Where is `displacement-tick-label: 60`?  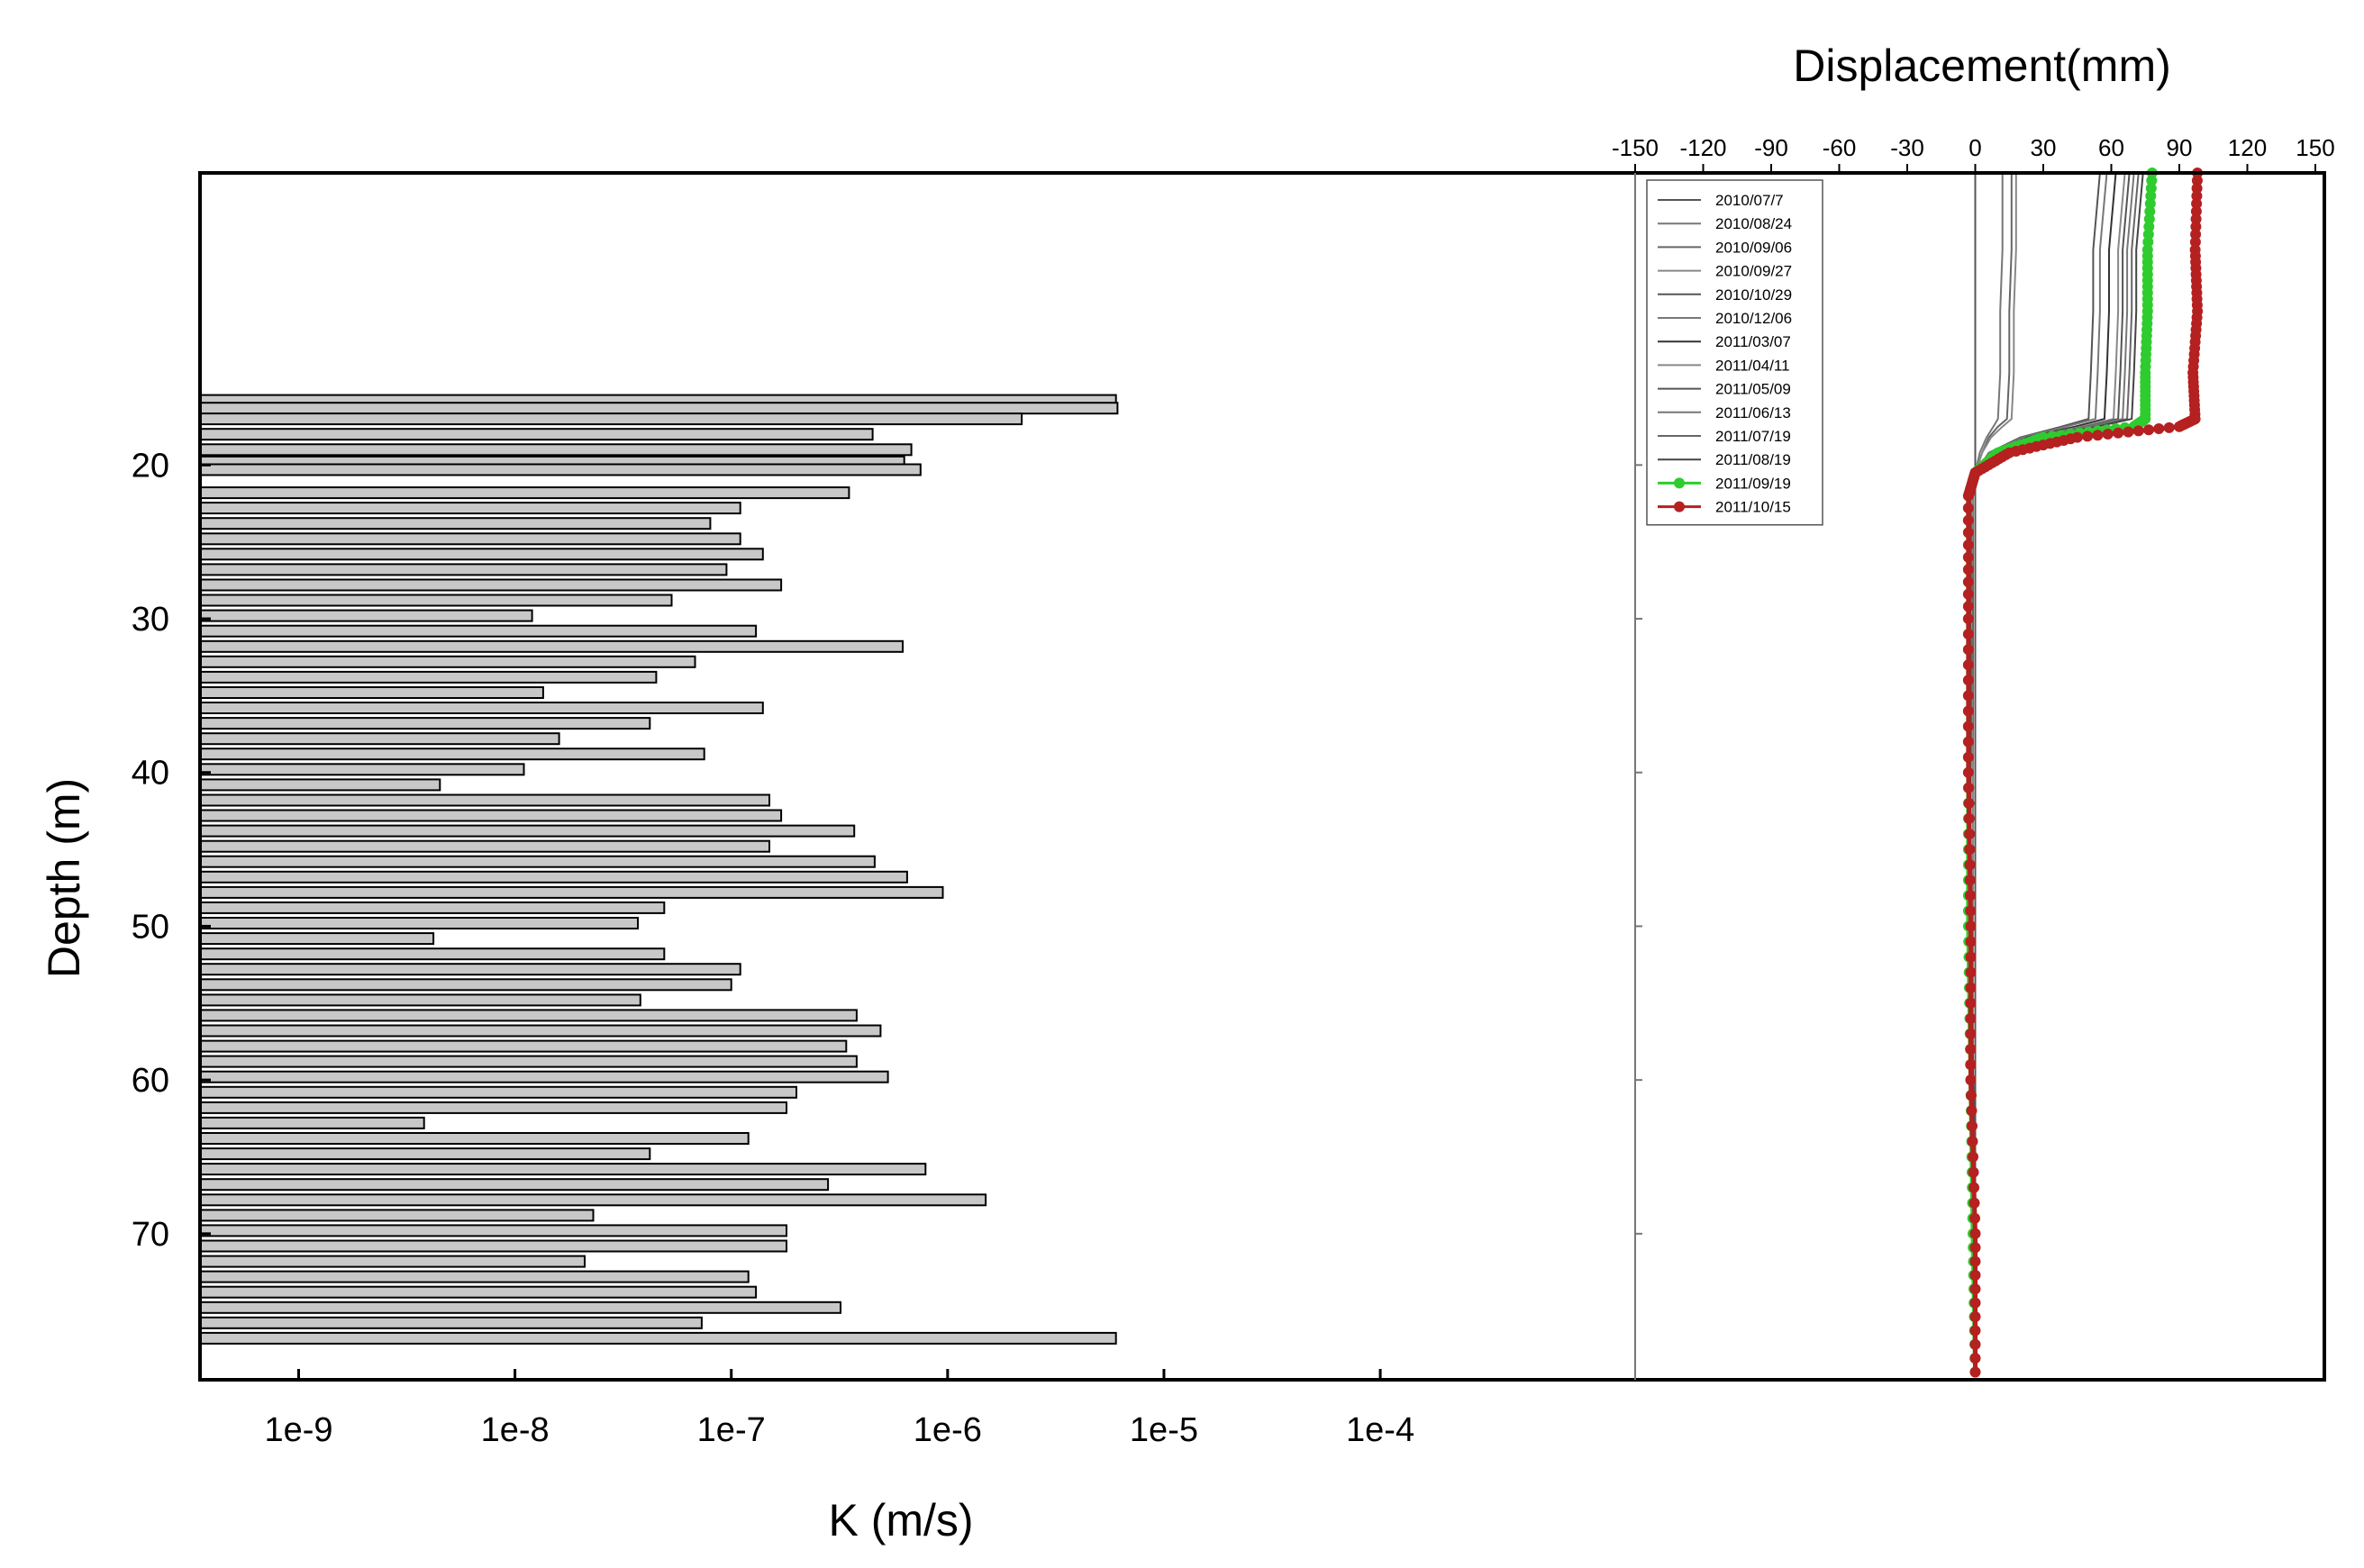
displacement-tick-label: 60 is located at coordinates (2111, 147).